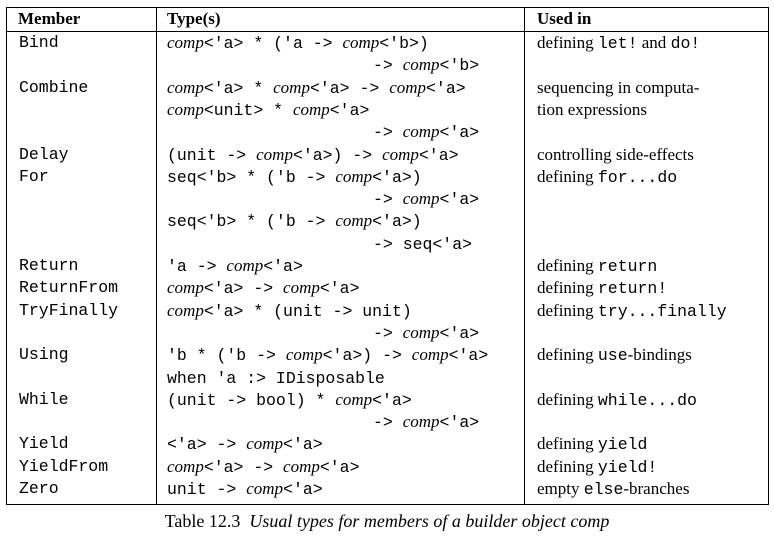 This screenshot has width=774, height=540. What do you see at coordinates (268, 110) in the screenshot?
I see `type-signature-line: comp<unit> * comp<'a>` at bounding box center [268, 110].